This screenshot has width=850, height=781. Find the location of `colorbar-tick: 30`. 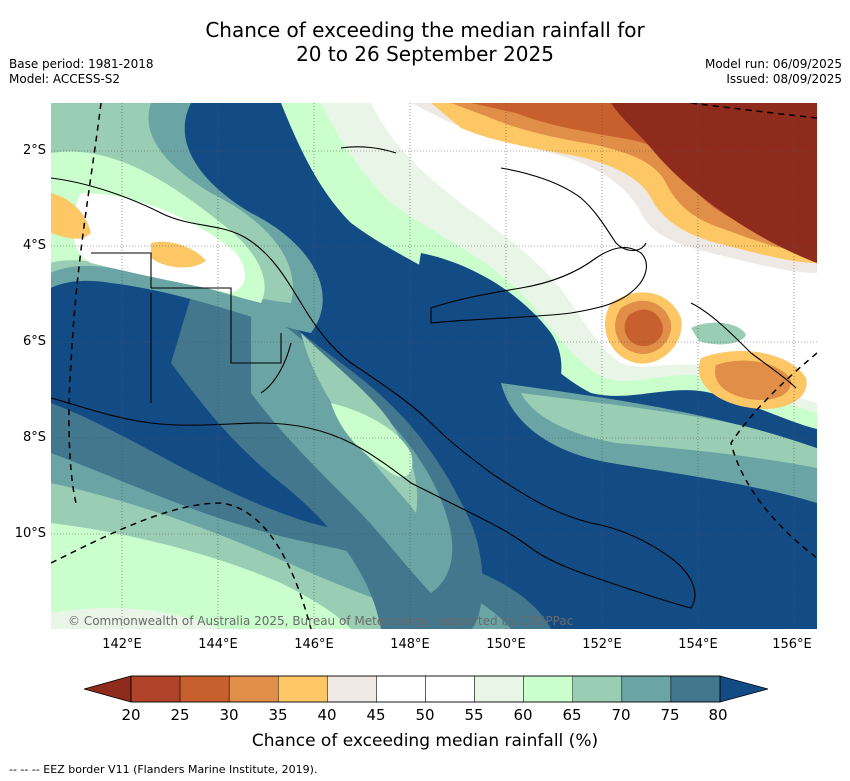

colorbar-tick: 30 is located at coordinates (229, 715).